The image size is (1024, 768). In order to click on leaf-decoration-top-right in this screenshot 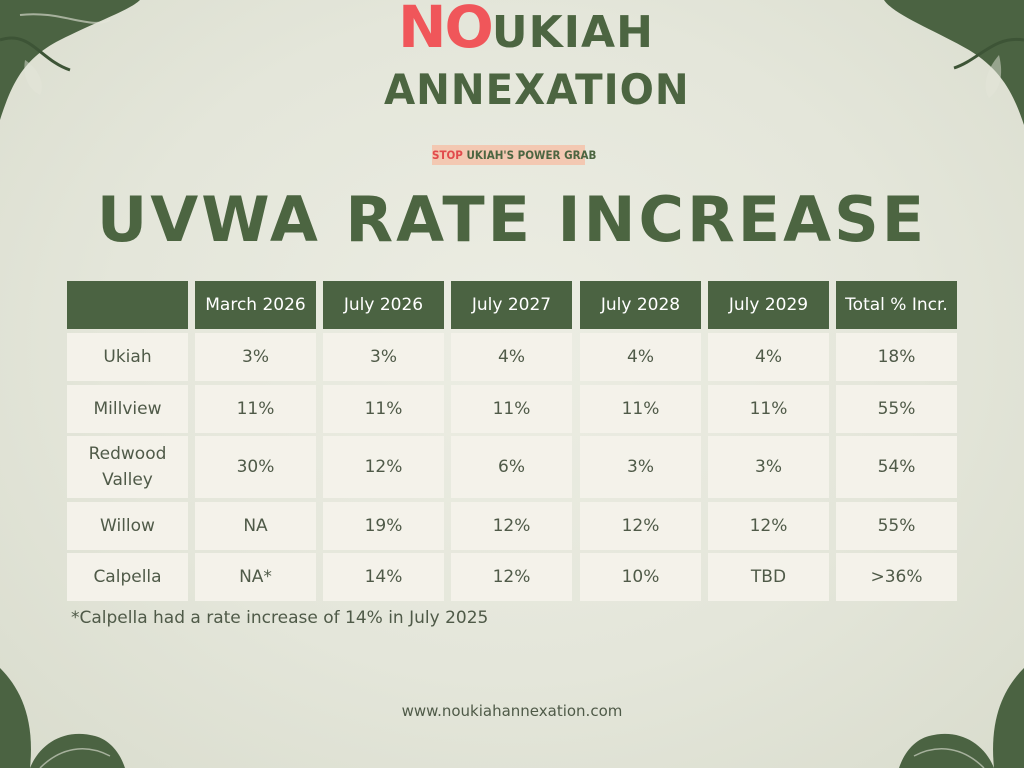, I will do `click(954, 62)`.